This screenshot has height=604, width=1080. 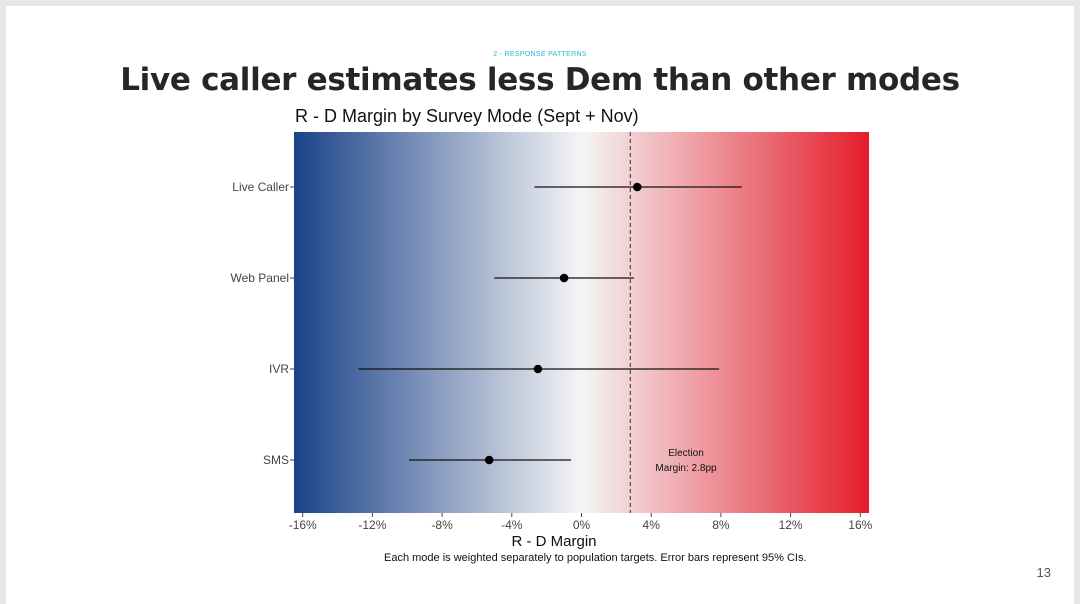 What do you see at coordinates (260, 278) in the screenshot?
I see `y-tick-label: Web Panel` at bounding box center [260, 278].